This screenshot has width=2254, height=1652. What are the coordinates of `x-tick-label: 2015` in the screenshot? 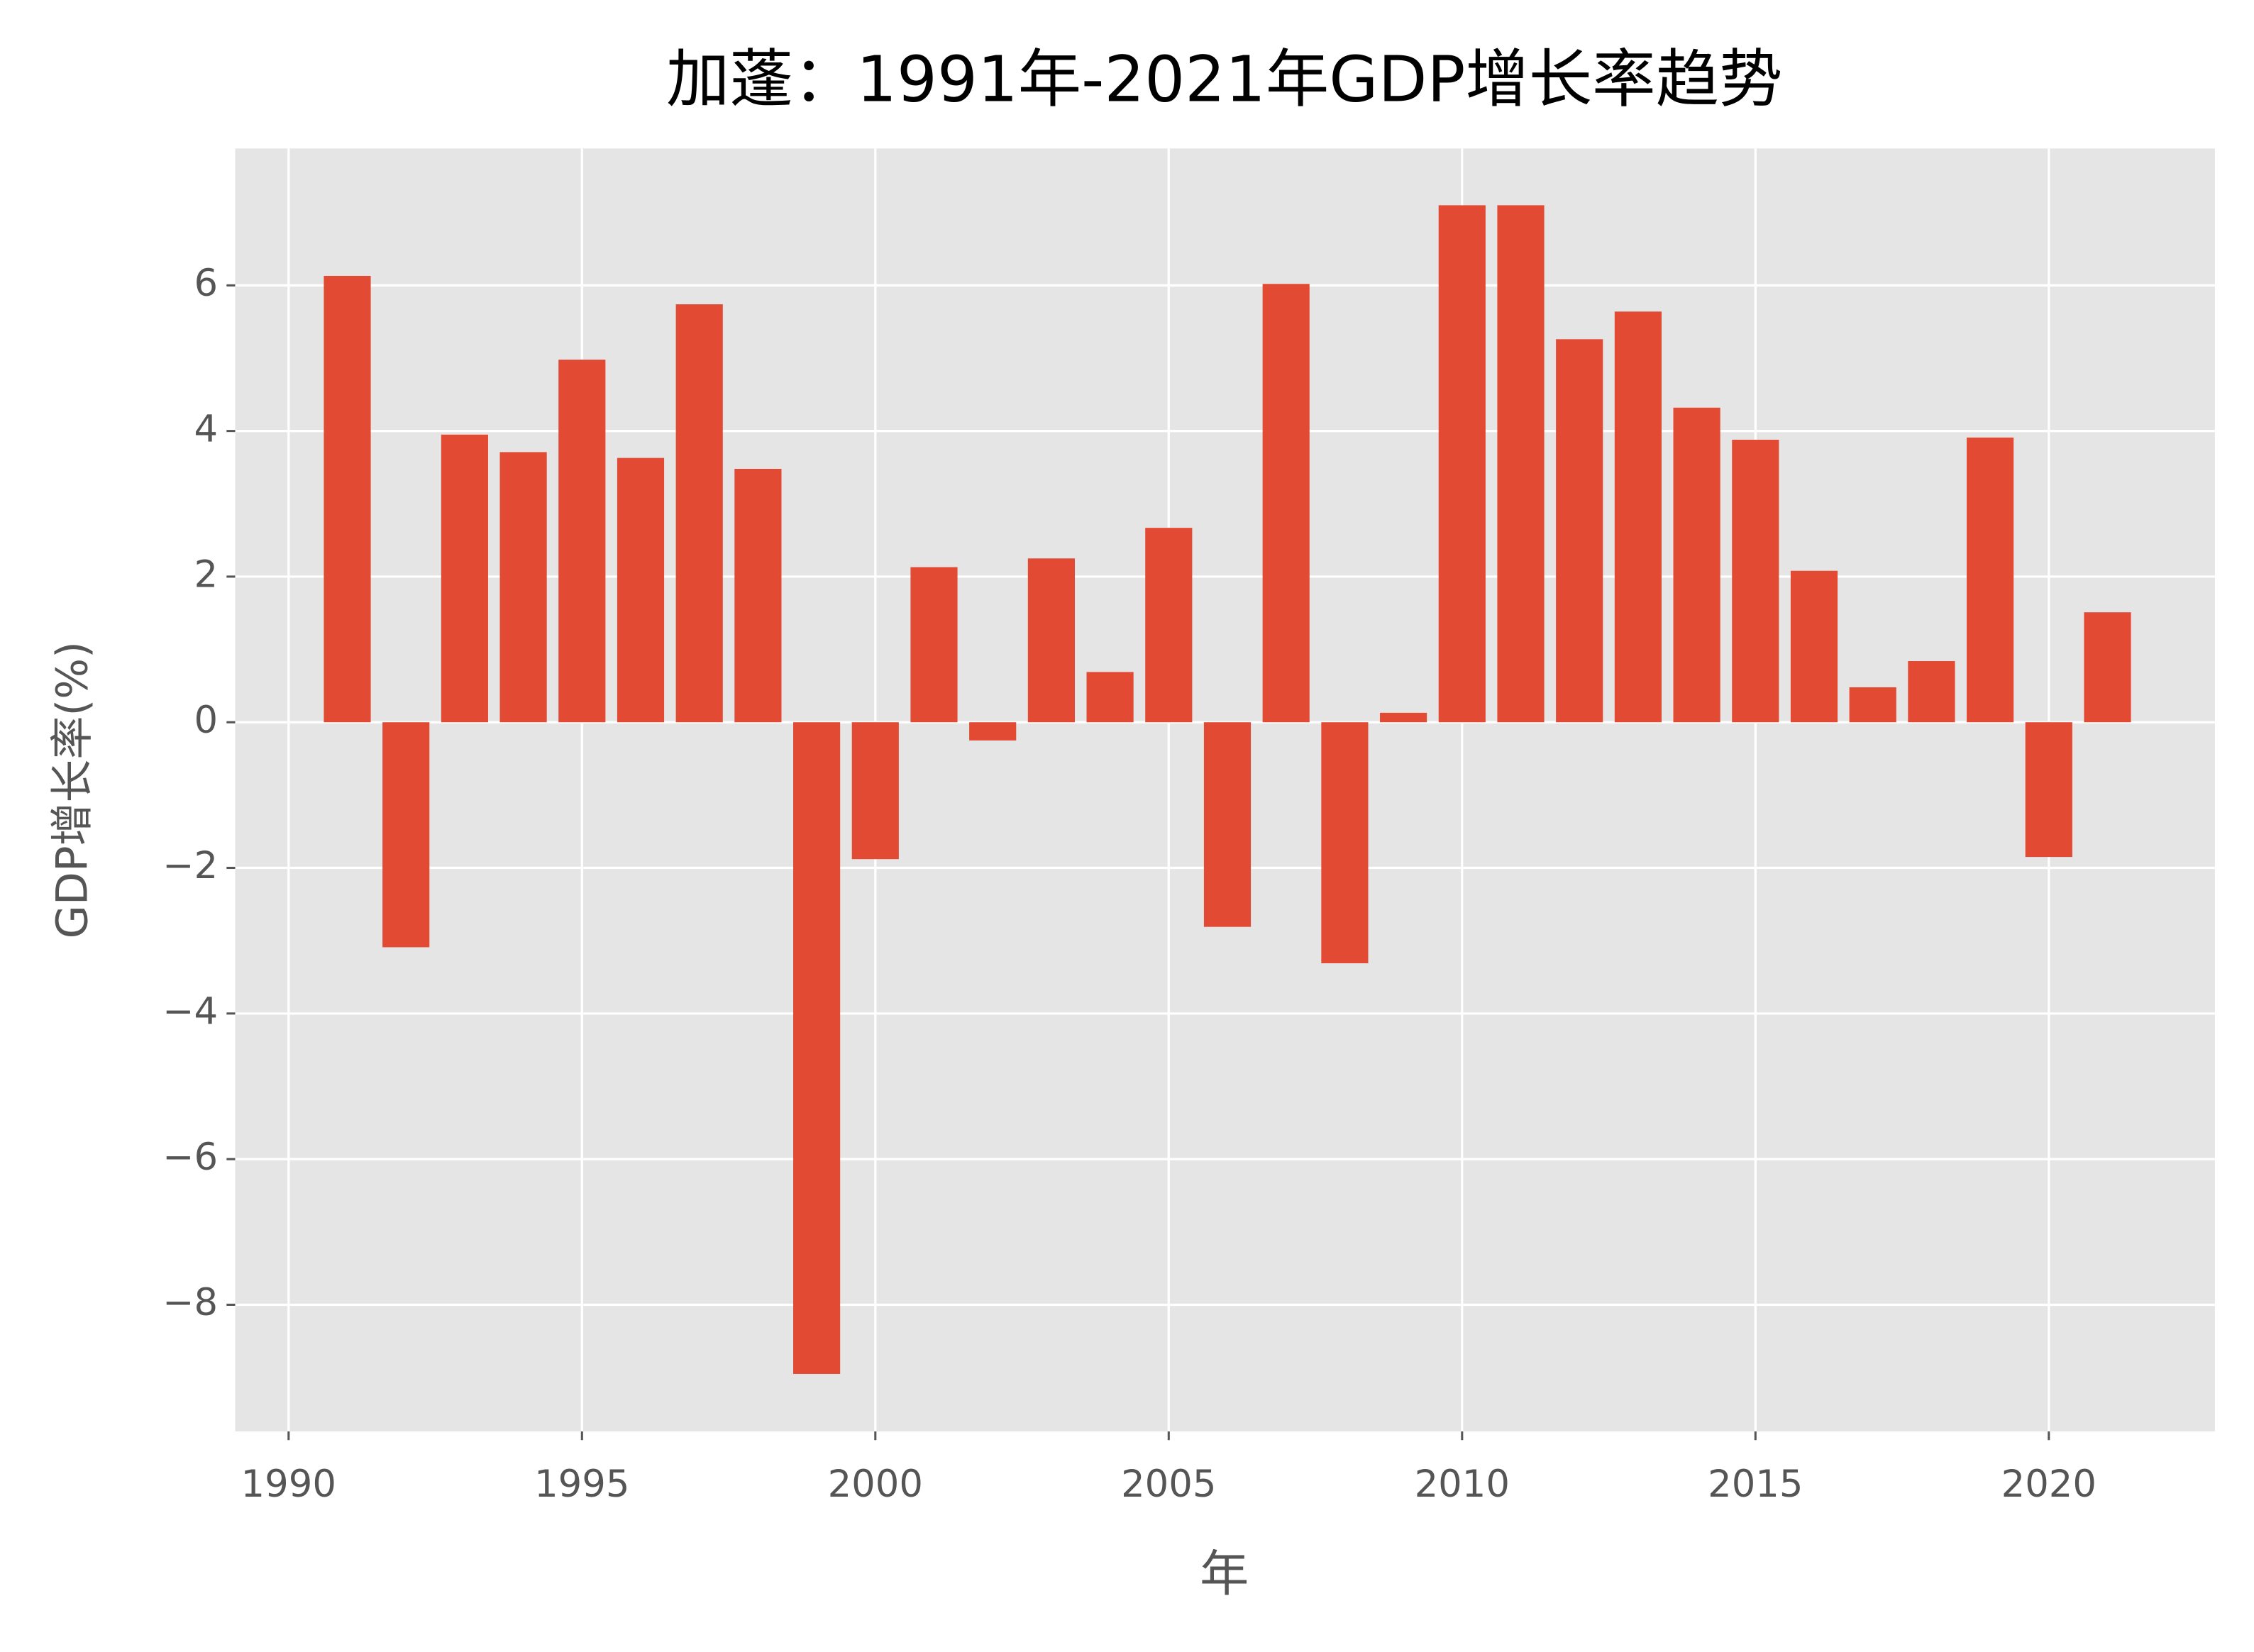 It's located at (1756, 1484).